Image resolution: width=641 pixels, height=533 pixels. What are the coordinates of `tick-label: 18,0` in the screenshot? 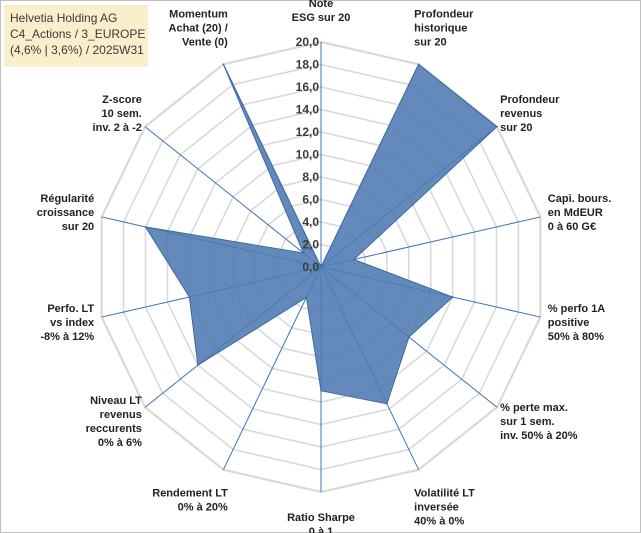 It's located at (308, 65).